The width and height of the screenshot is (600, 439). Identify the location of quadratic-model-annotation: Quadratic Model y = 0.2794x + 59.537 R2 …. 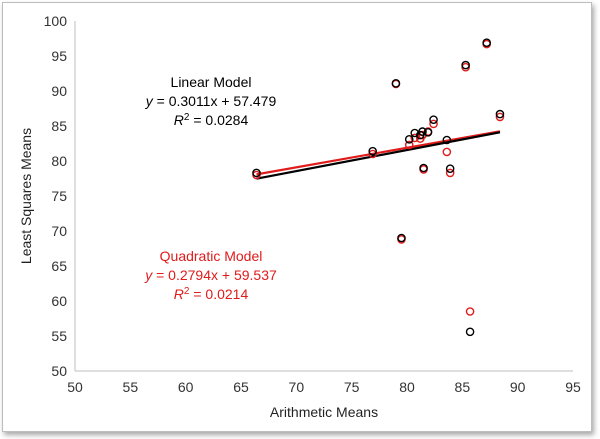
(210, 275).